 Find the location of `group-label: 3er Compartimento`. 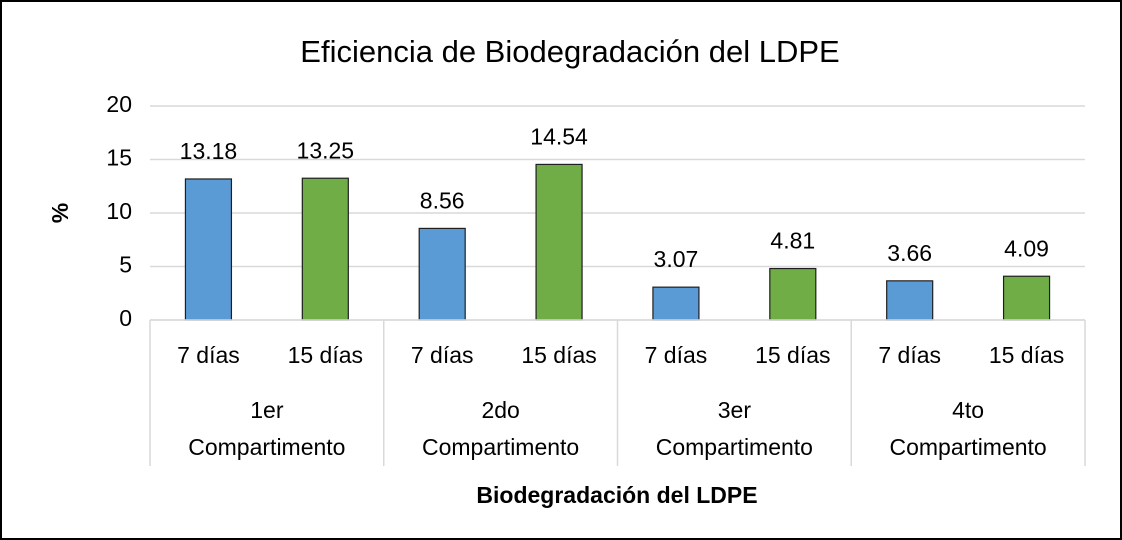

group-label: 3er Compartimento is located at coordinates (734, 428).